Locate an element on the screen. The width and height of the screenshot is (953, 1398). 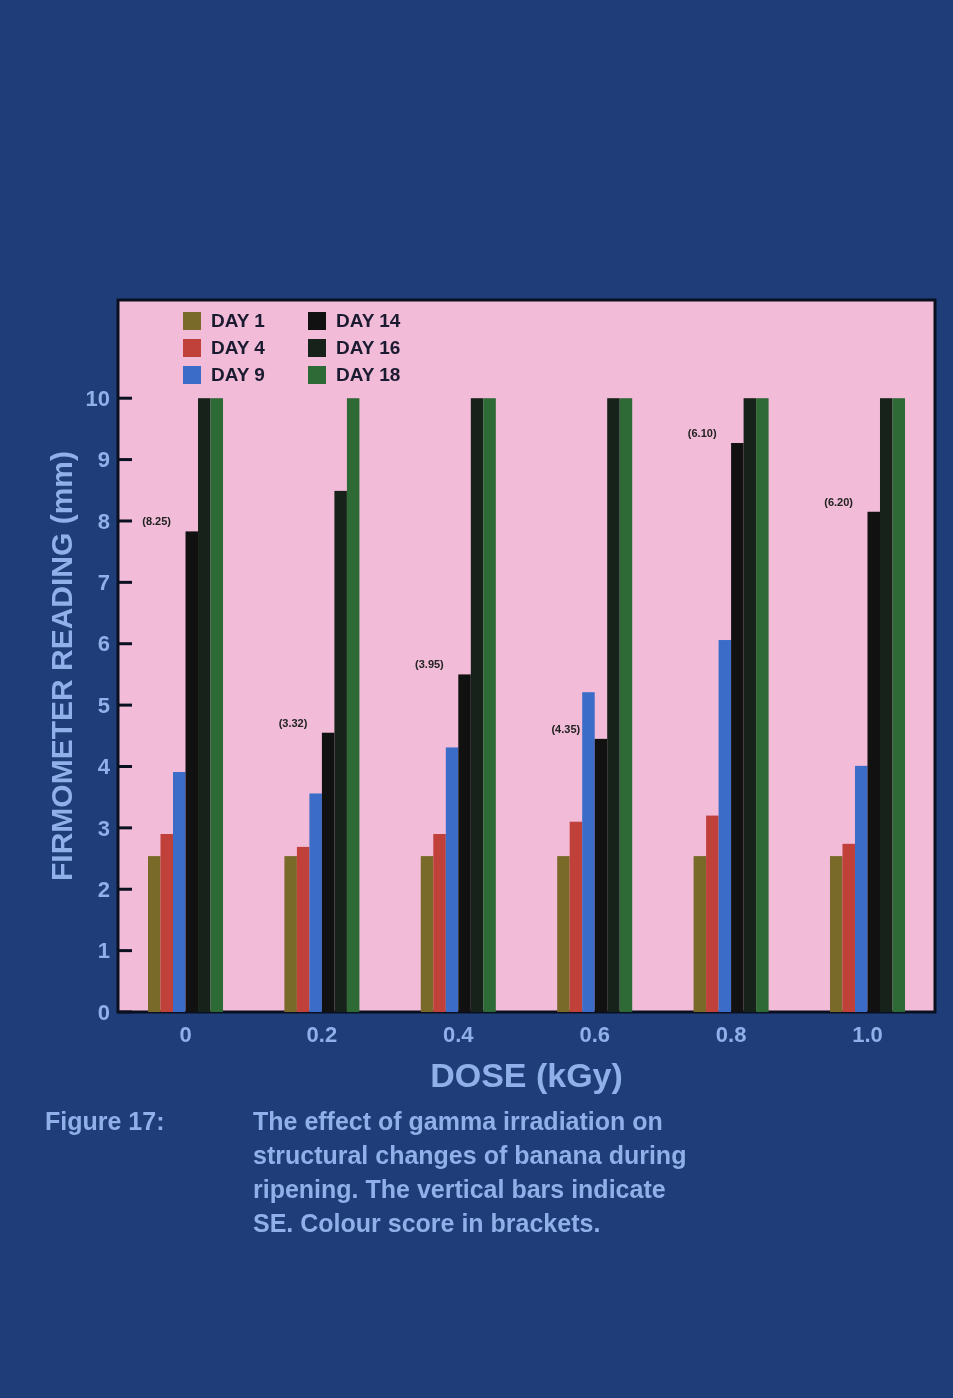
legend-label: DAY 4 is located at coordinates (238, 347).